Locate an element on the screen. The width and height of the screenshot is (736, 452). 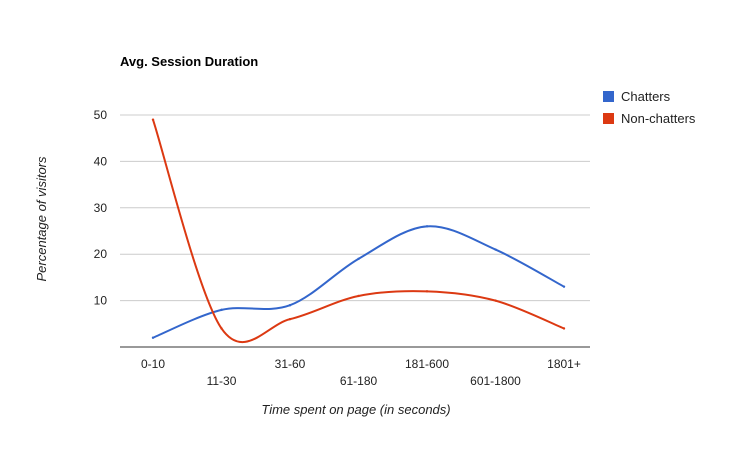
x-tick-label: 61-180 is located at coordinates (359, 381).